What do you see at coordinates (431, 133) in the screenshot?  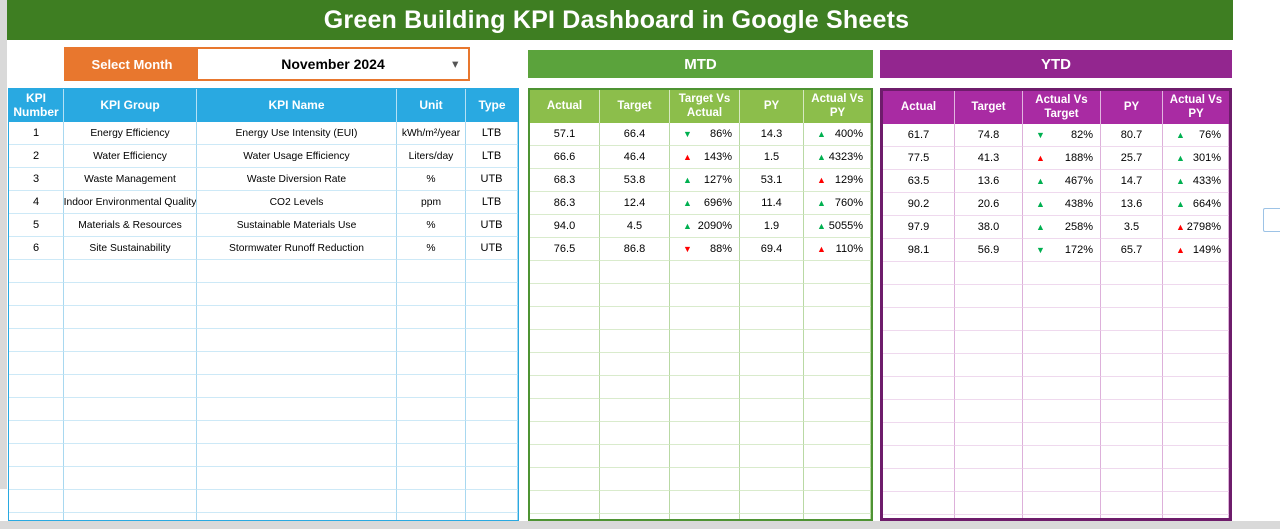 I see `kpi-unit-cell: kWh/m²/year` at bounding box center [431, 133].